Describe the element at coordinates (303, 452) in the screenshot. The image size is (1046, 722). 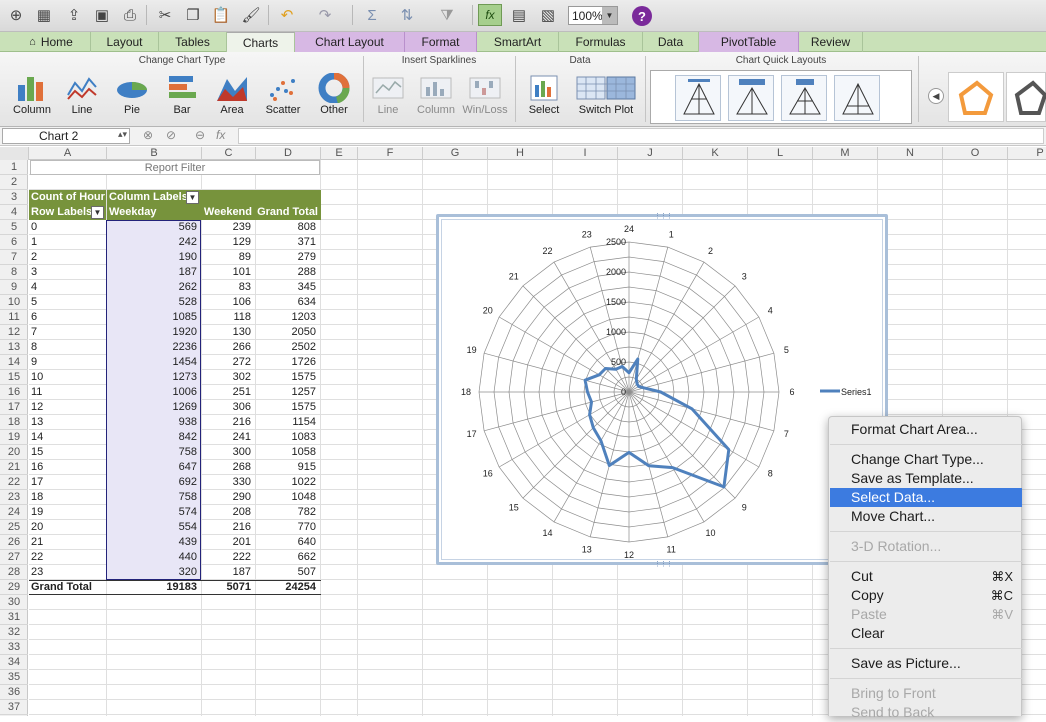
I see `grand-total-cell: 1058` at that location.